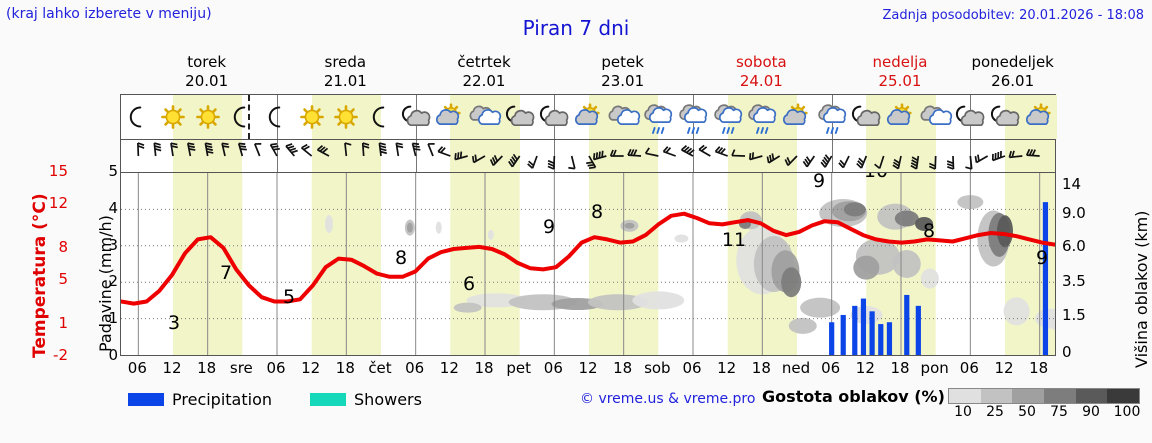  Describe the element at coordinates (1044, 413) in the screenshot. I see `cloud-density-ticks: 10 25 50 75 90 100` at that location.